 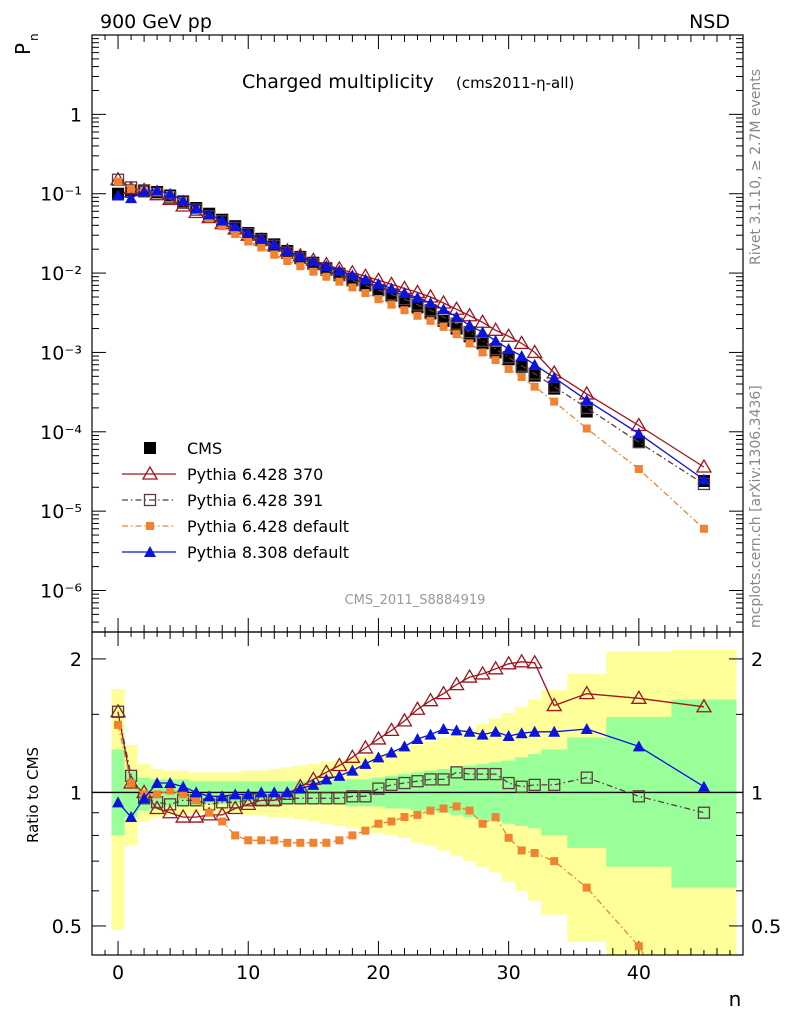 What do you see at coordinates (61, 274) in the screenshot?
I see `main-y-tick-label: 10⁻²` at bounding box center [61, 274].